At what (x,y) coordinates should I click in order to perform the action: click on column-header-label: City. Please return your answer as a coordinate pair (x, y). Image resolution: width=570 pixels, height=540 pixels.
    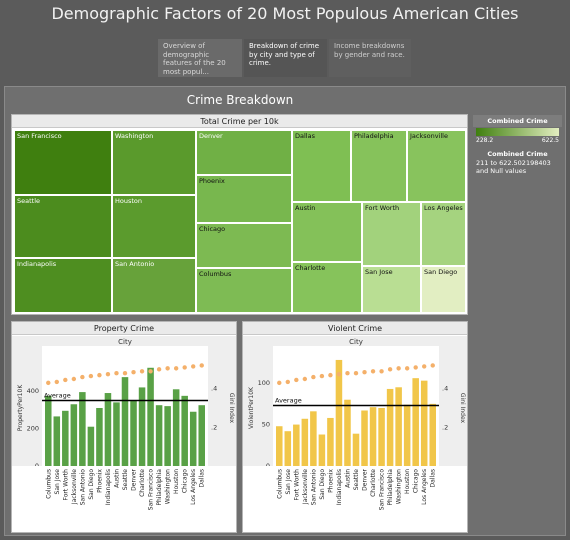
    Looking at the image, I should click on (356, 342).